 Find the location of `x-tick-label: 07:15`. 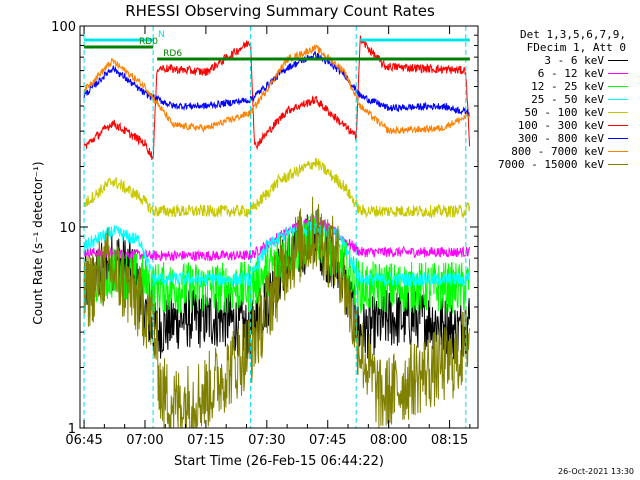

x-tick-label: 07:15 is located at coordinates (205, 440).